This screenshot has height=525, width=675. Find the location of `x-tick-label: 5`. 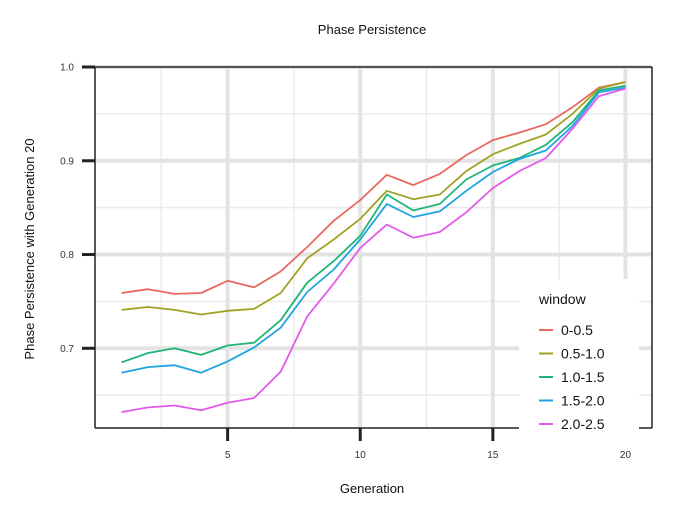

x-tick-label: 5 is located at coordinates (228, 455).